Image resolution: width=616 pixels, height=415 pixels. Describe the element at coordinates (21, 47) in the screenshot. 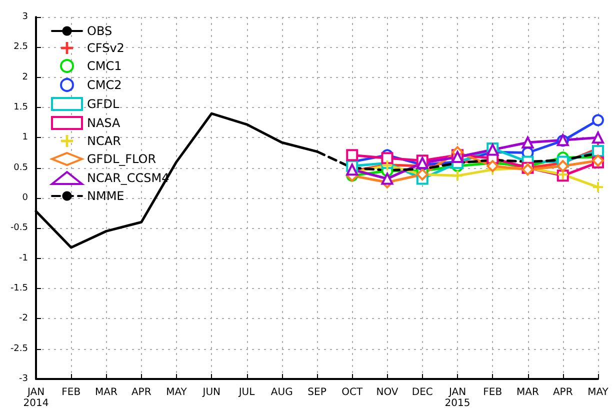

I see `y-tick-label: 2.5` at that location.